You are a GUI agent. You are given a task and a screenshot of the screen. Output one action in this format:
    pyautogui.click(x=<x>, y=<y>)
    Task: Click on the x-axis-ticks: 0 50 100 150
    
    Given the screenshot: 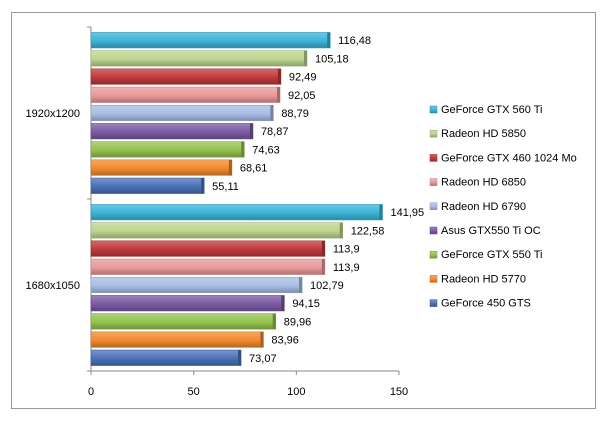 What is the action you would take?
    pyautogui.click(x=248, y=384)
    